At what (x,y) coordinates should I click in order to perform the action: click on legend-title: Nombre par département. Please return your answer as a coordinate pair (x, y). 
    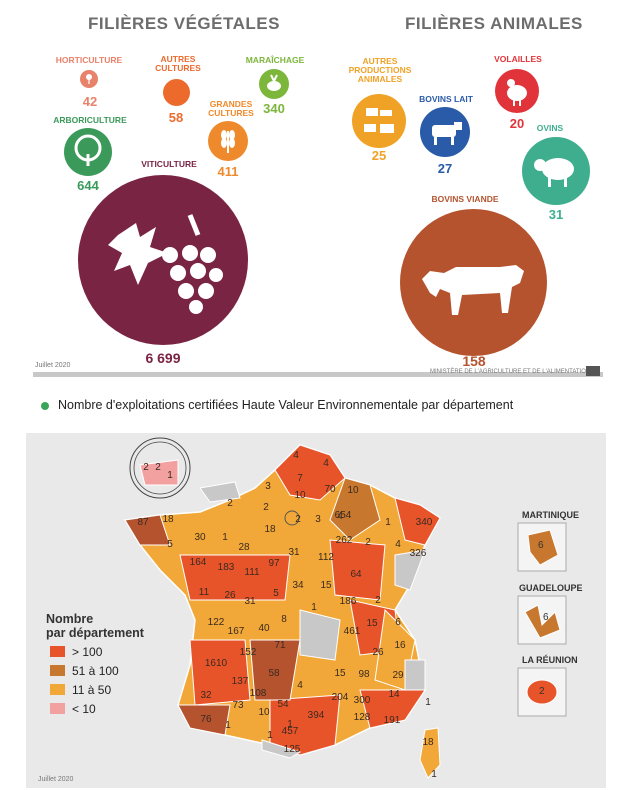
    Looking at the image, I should click on (95, 626).